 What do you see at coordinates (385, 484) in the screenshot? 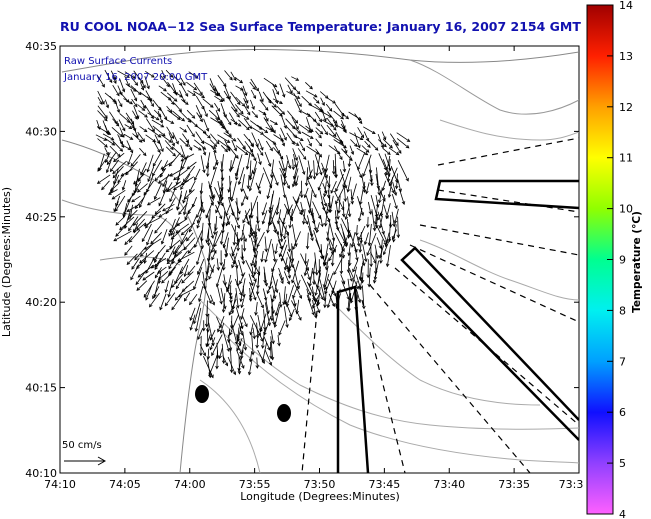
I see `x-tick-label: 73:45` at bounding box center [385, 484].